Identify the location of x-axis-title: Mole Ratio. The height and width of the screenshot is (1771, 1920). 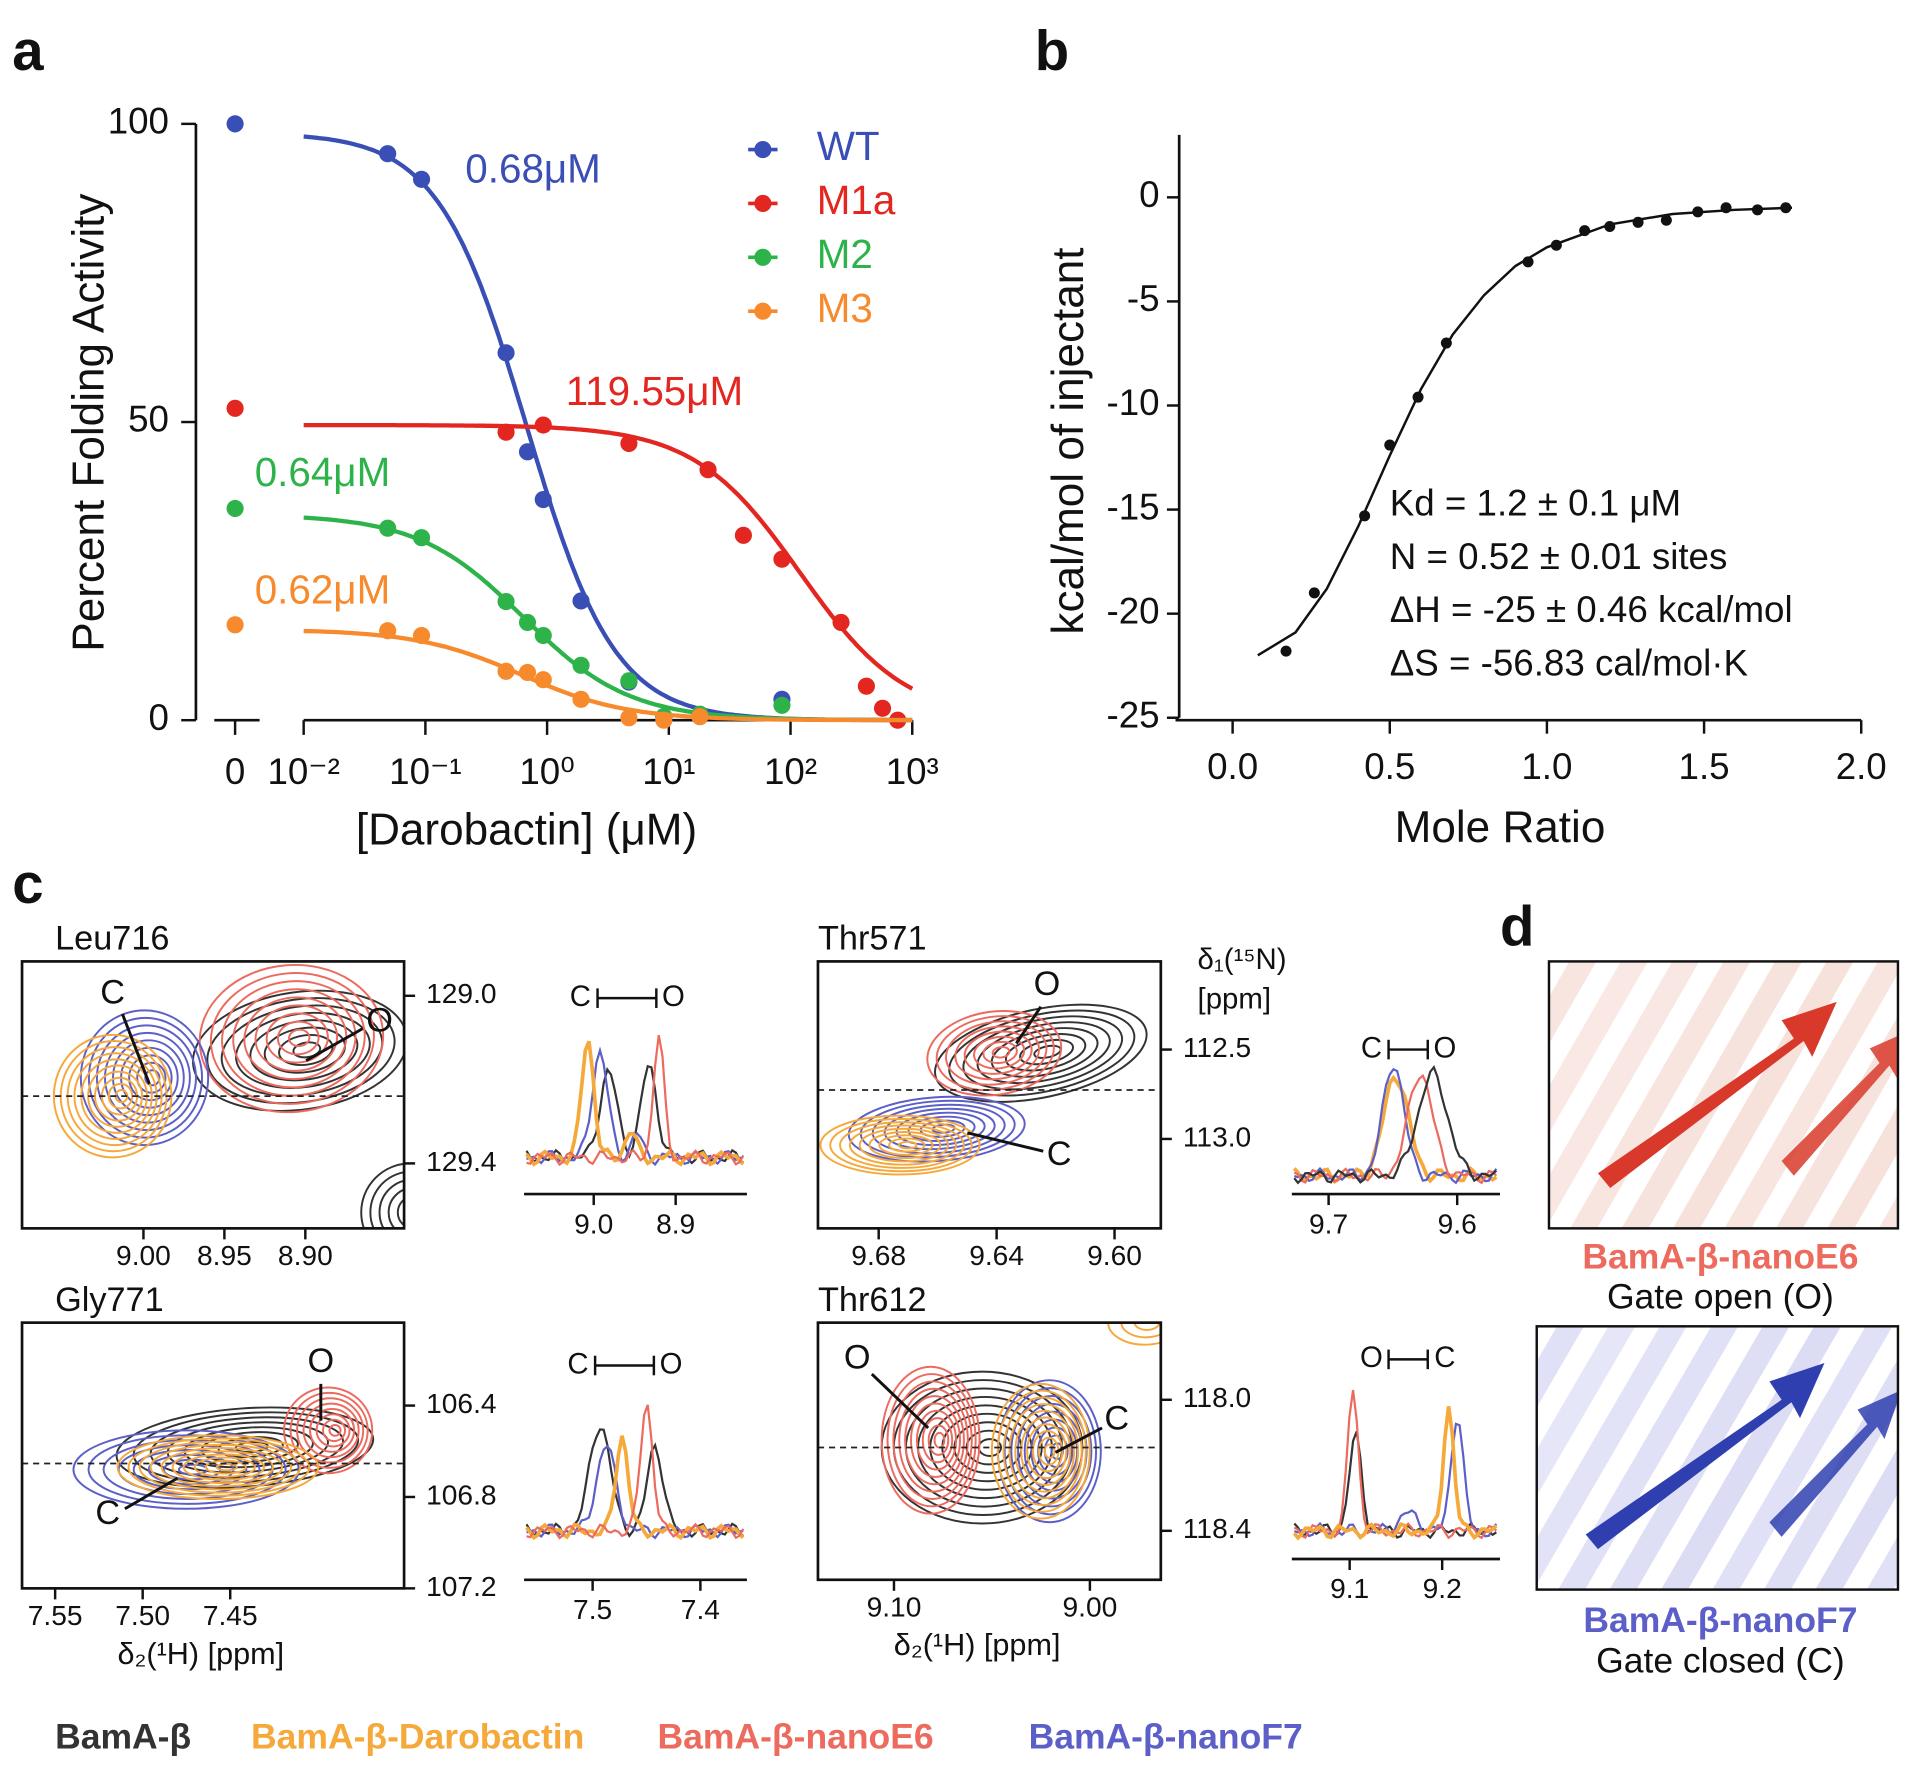
(1500, 827).